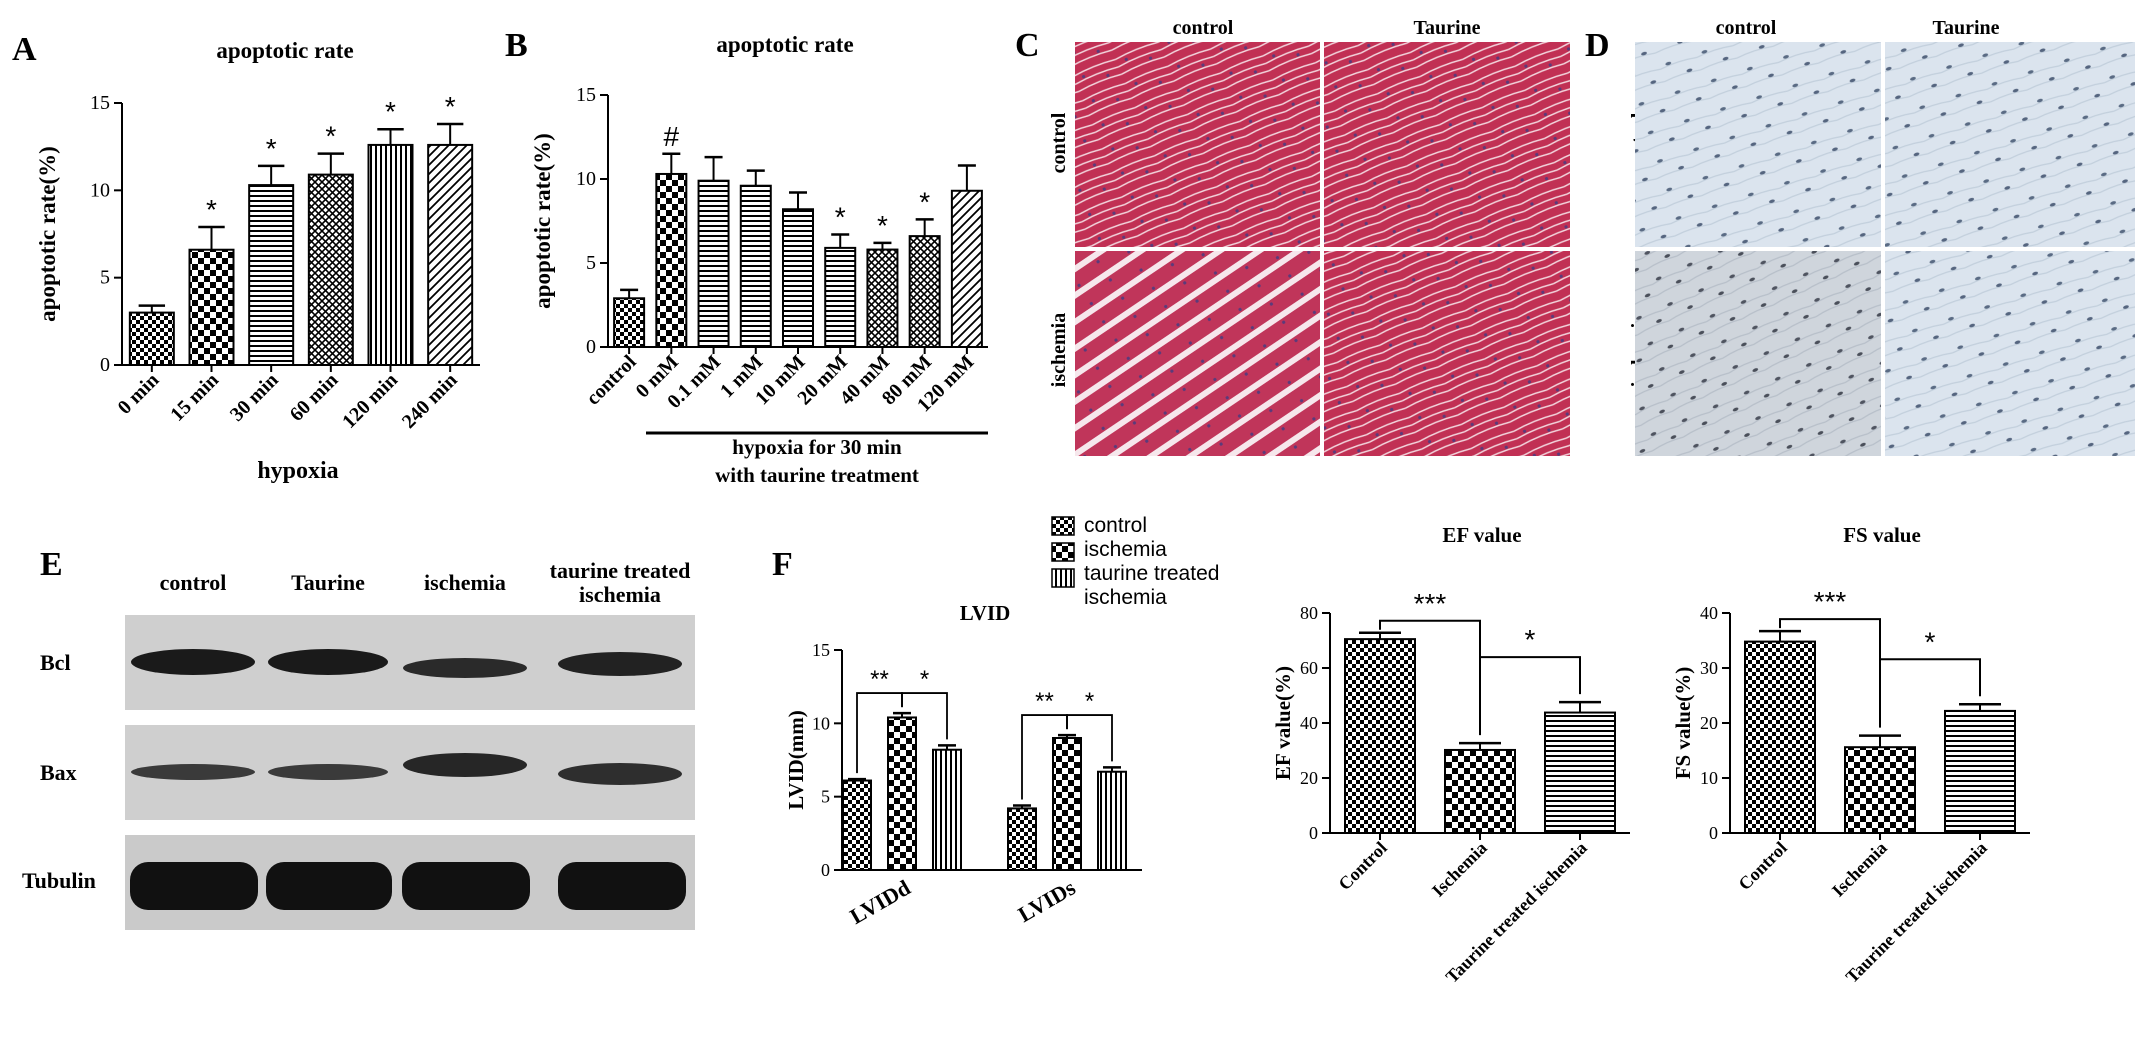 This screenshot has height=1042, width=2150. What do you see at coordinates (620, 664) in the screenshot?
I see `blot-band-bcl-treated` at bounding box center [620, 664].